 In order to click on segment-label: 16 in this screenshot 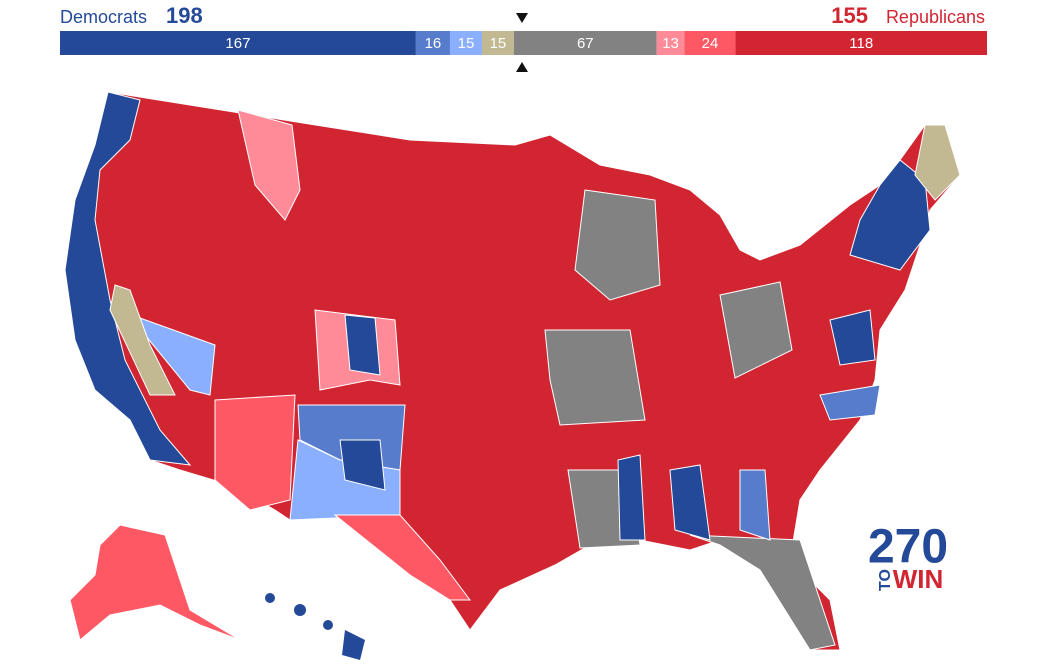, I will do `click(433, 43)`.